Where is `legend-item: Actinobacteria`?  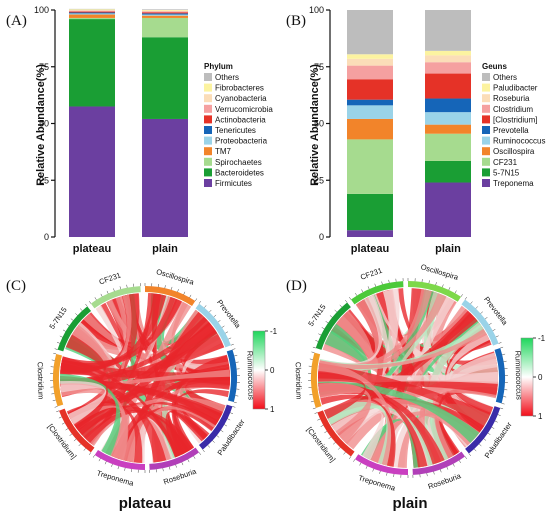 legend-item: Actinobacteria is located at coordinates (240, 119).